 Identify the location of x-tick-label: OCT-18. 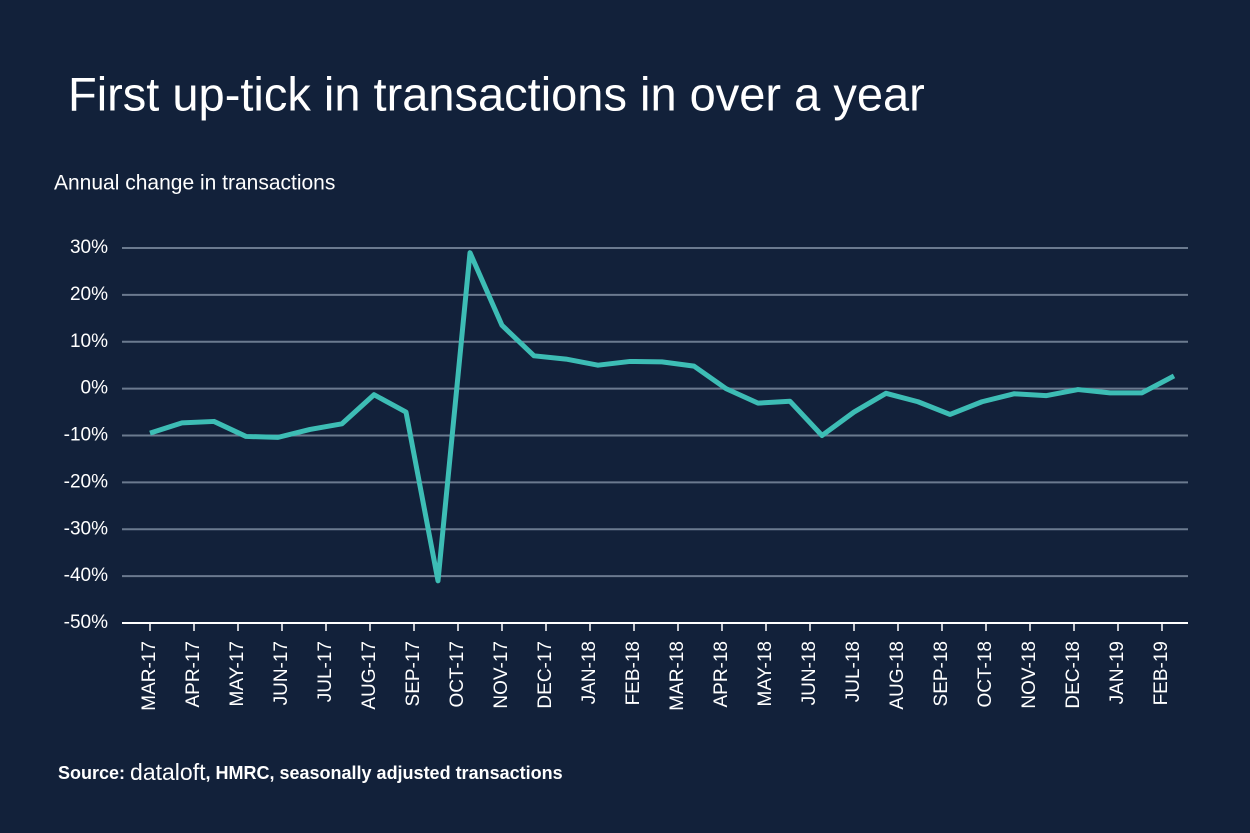
(985, 674).